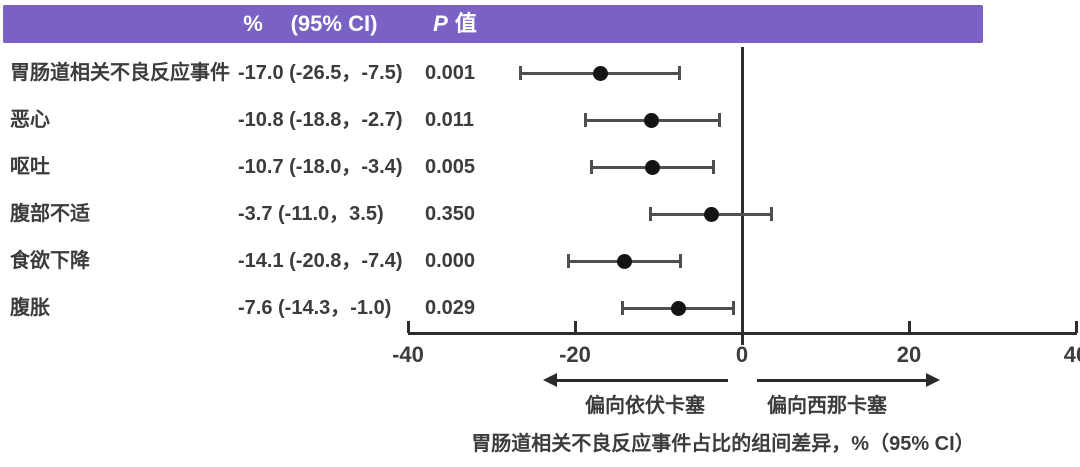  Describe the element at coordinates (550, 380) in the screenshot. I see `left-arrowhead-icon` at that location.